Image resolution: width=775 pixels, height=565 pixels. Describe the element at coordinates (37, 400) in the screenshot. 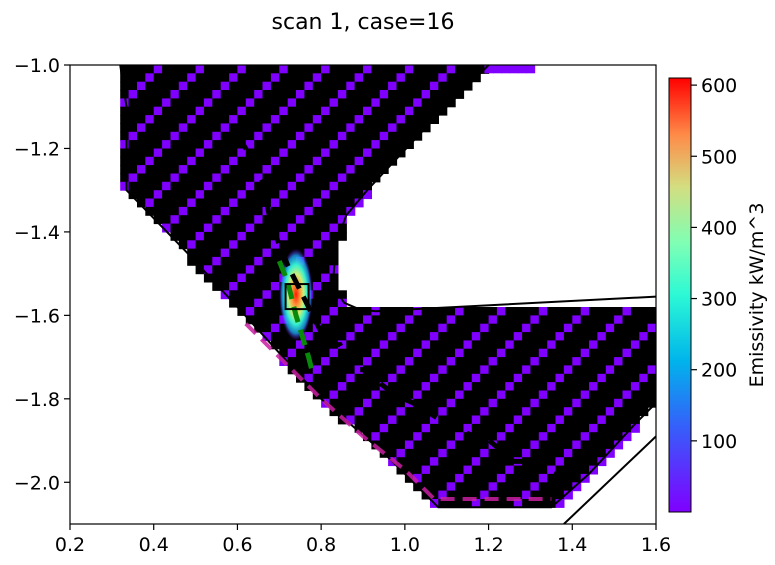

I see `y-tick-label: −1.8` at that location.